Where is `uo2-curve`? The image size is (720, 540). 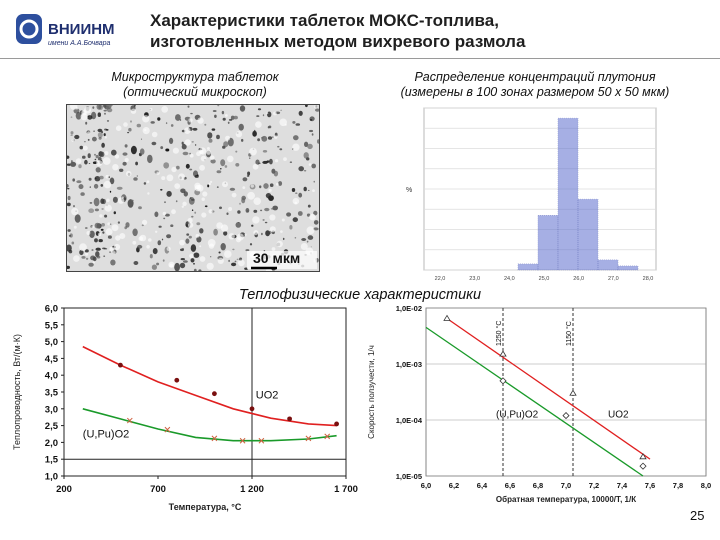
uo2-curve is located at coordinates (209, 386).